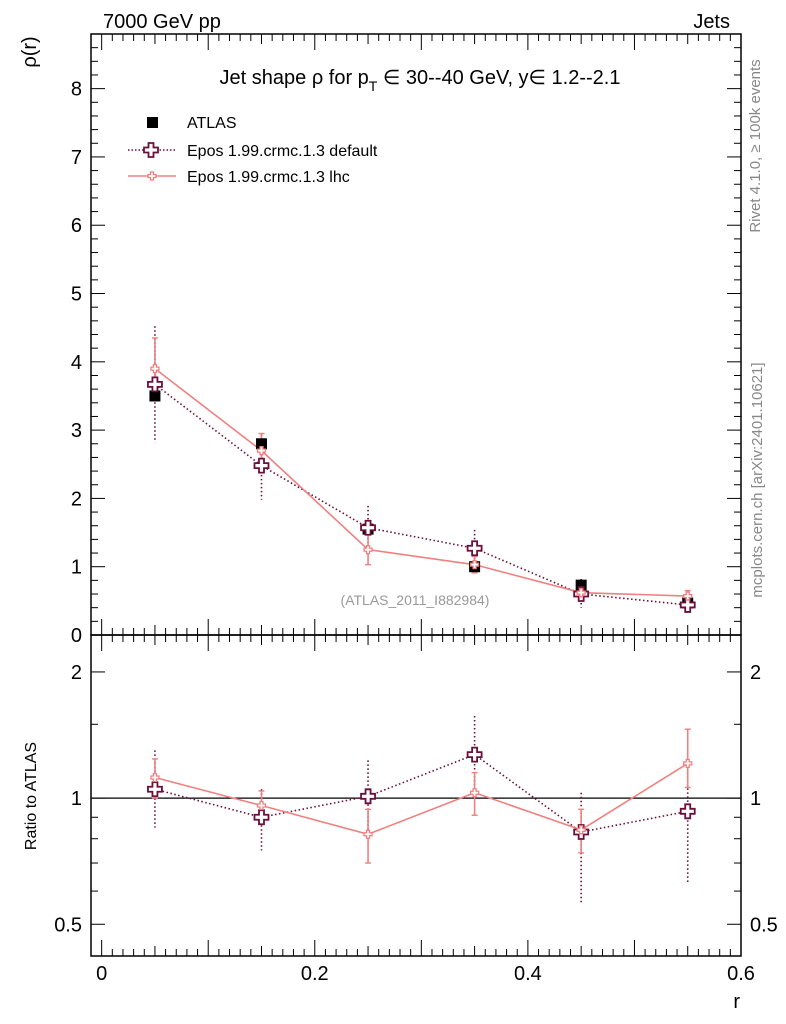 The height and width of the screenshot is (1024, 786). Describe the element at coordinates (76, 568) in the screenshot. I see `main-ytick-label: 1` at that location.